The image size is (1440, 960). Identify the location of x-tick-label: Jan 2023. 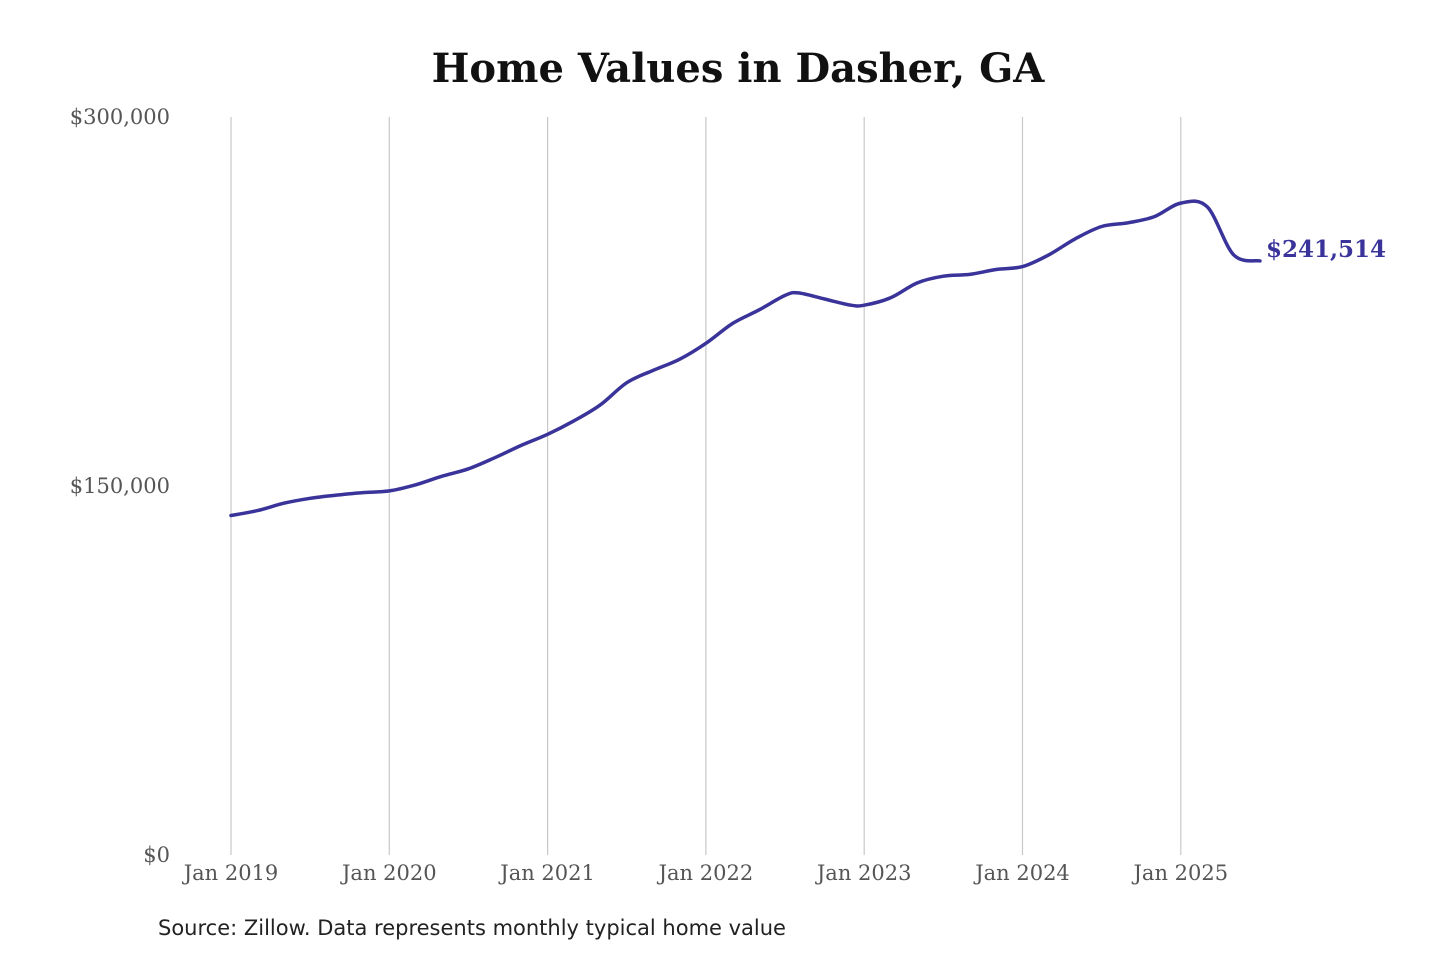
(863, 873).